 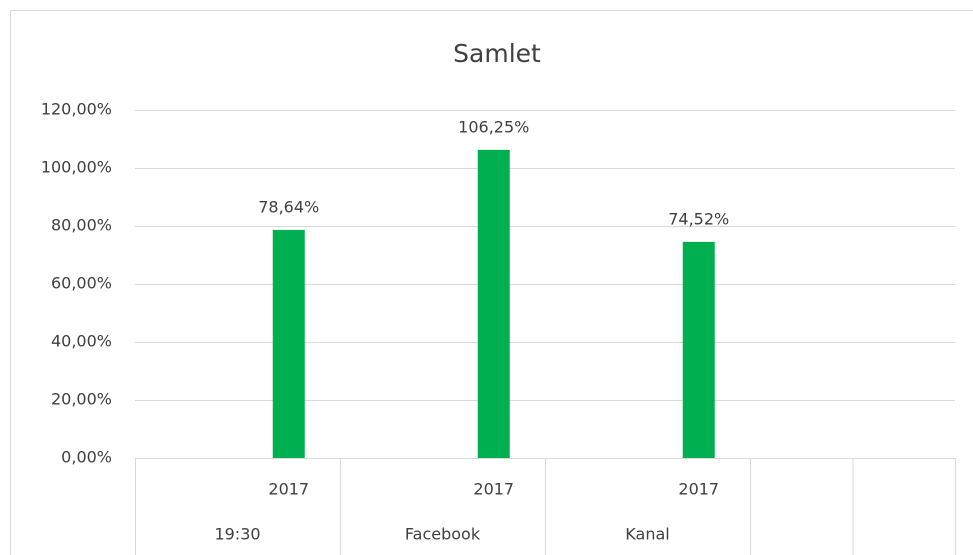 I want to click on y-tick-label: 40,00%, so click(x=81, y=341).